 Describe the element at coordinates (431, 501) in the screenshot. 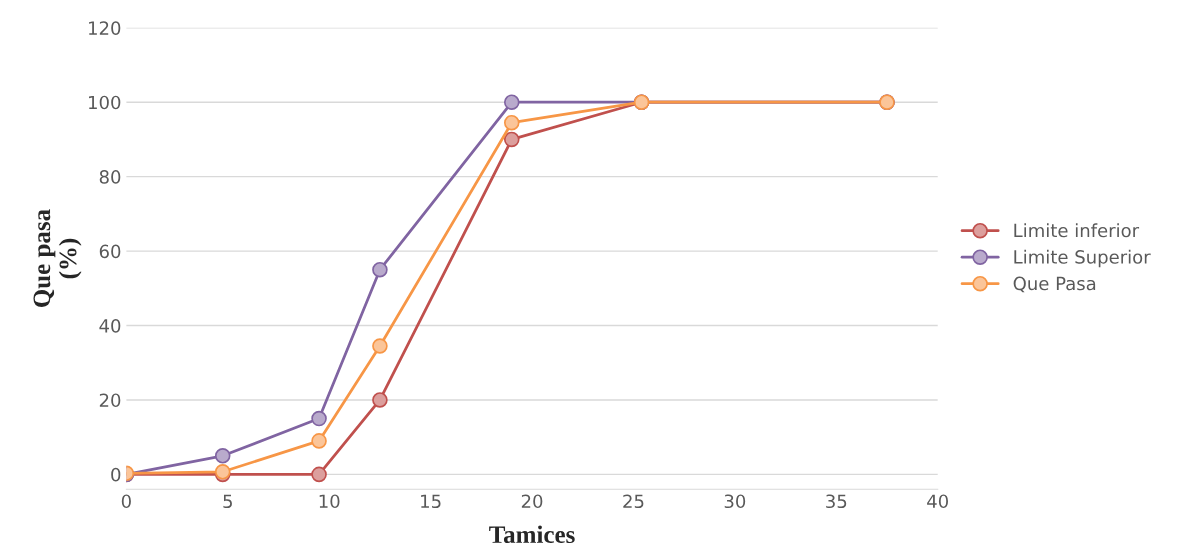

I see `x-tick-label: 15` at that location.